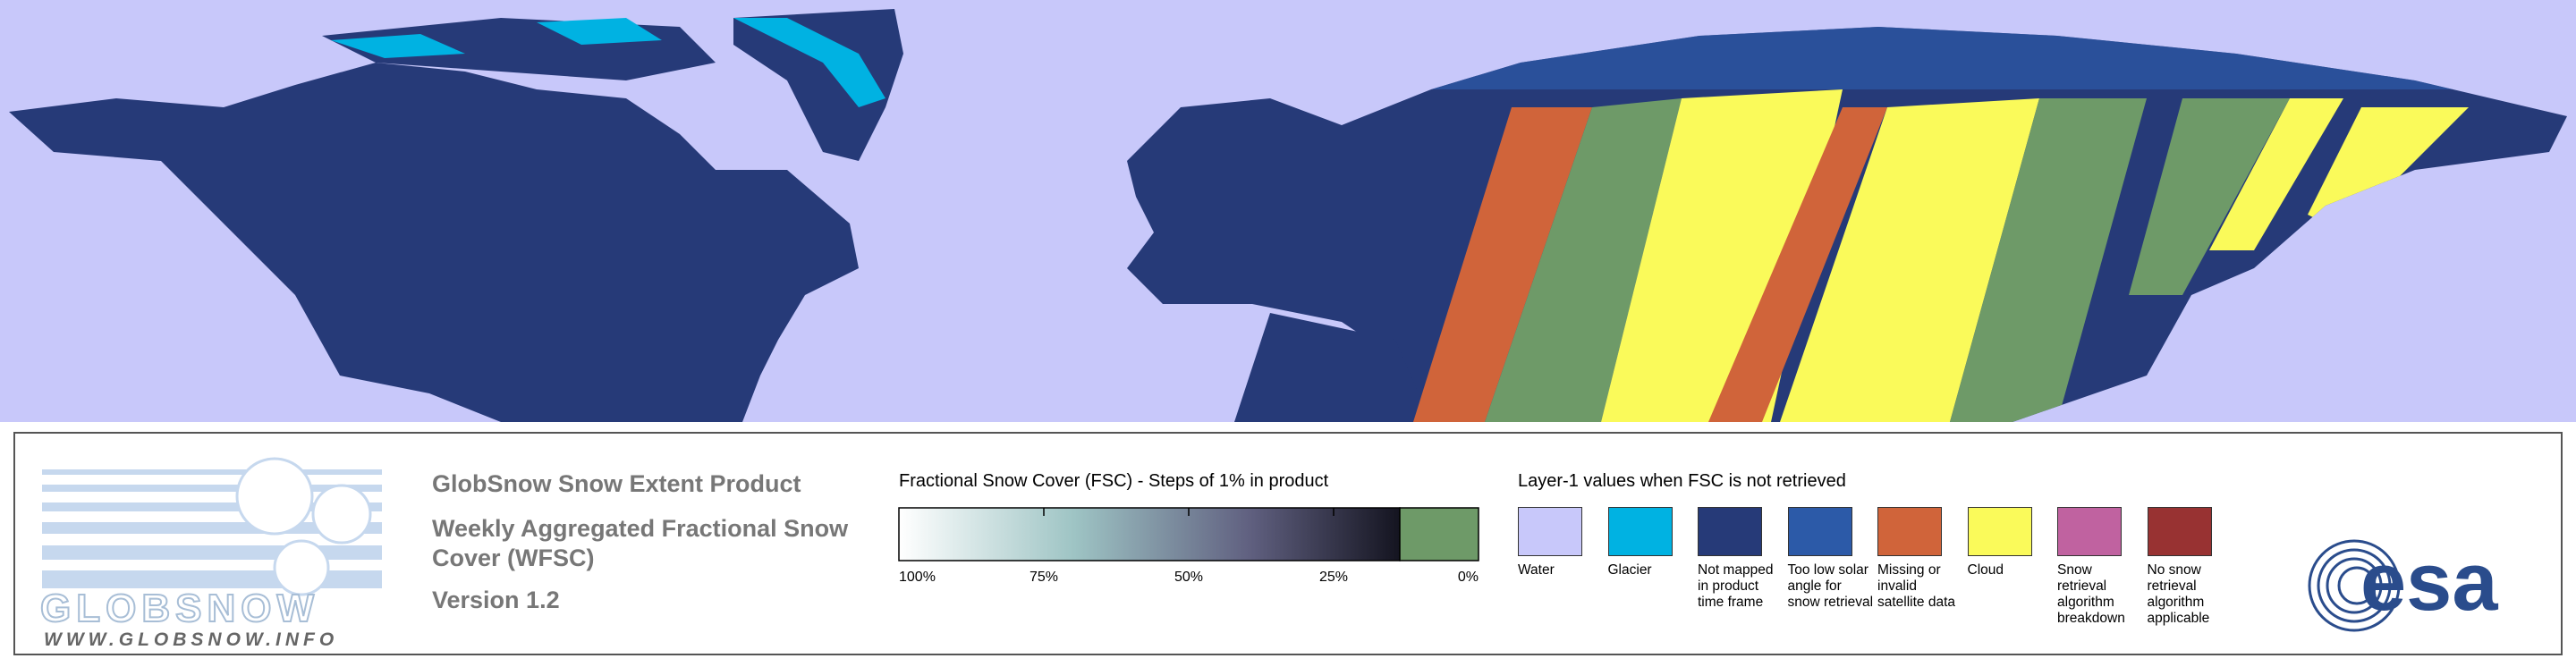 This screenshot has width=2576, height=667. Describe the element at coordinates (809, 63) in the screenshot. I see `greenland-glacier` at that location.